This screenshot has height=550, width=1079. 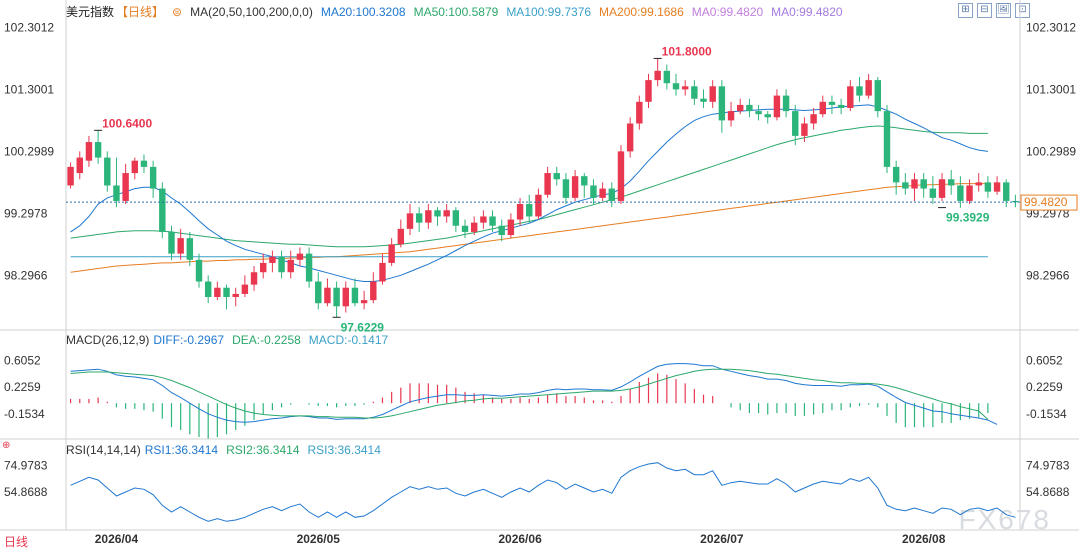 I want to click on ma100-value: MA100:99.7376, so click(x=549, y=12).